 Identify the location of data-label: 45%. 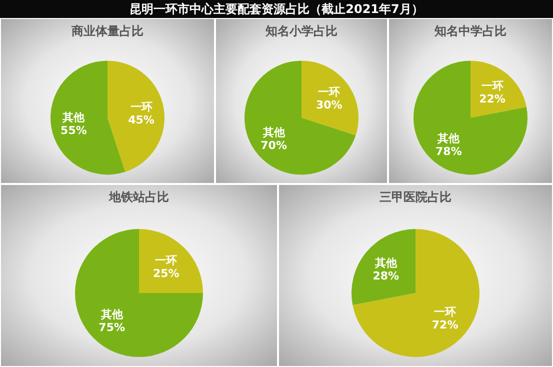
(141, 119).